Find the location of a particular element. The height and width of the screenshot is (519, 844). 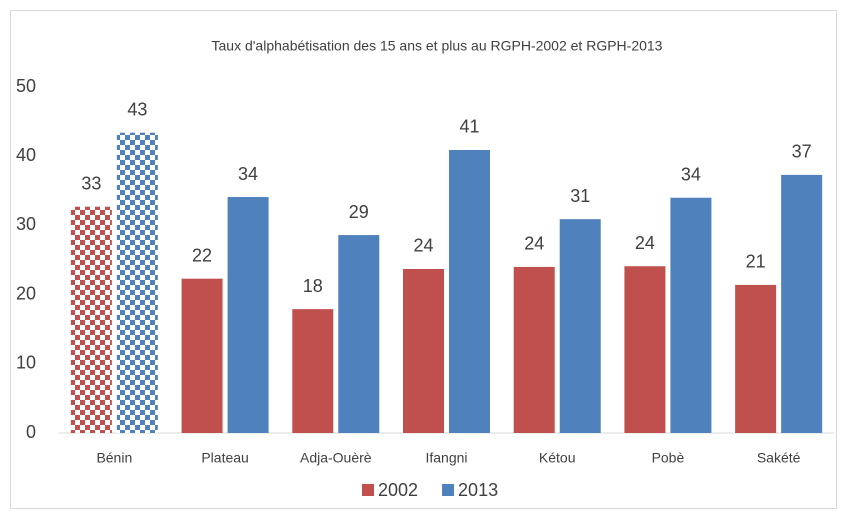

y-tick-label: 10 is located at coordinates (26, 363).